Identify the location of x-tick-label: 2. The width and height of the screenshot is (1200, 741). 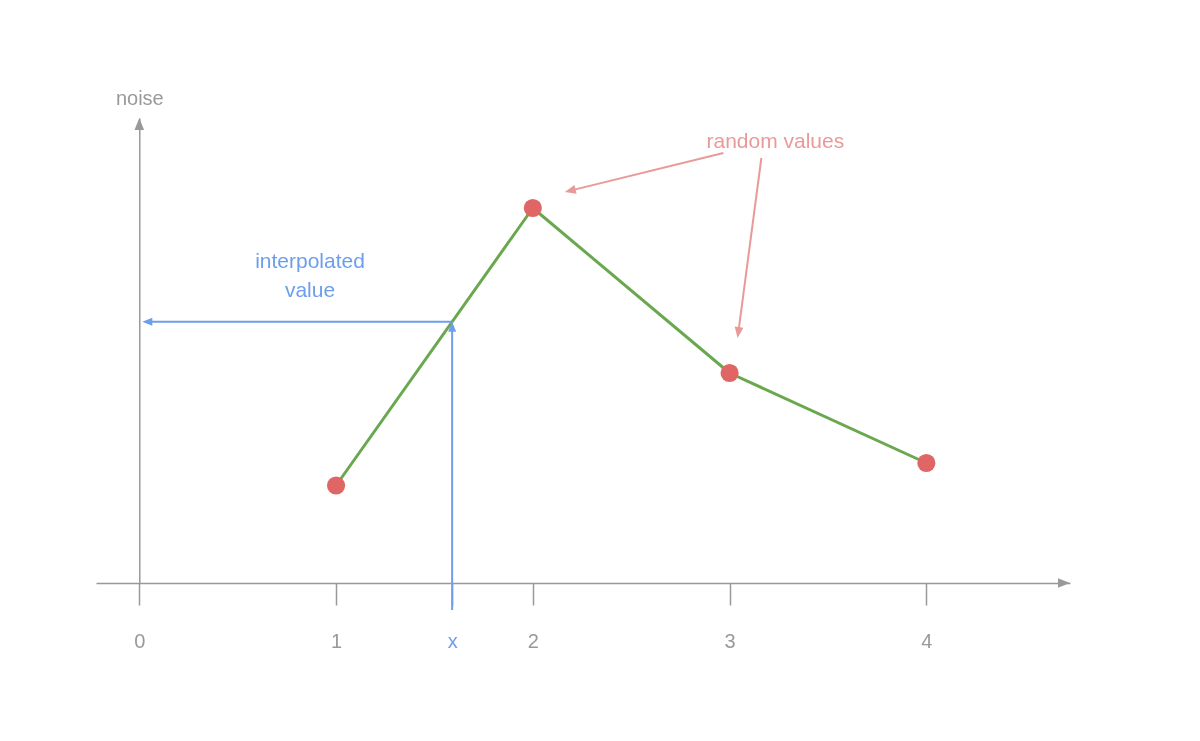
(533, 640).